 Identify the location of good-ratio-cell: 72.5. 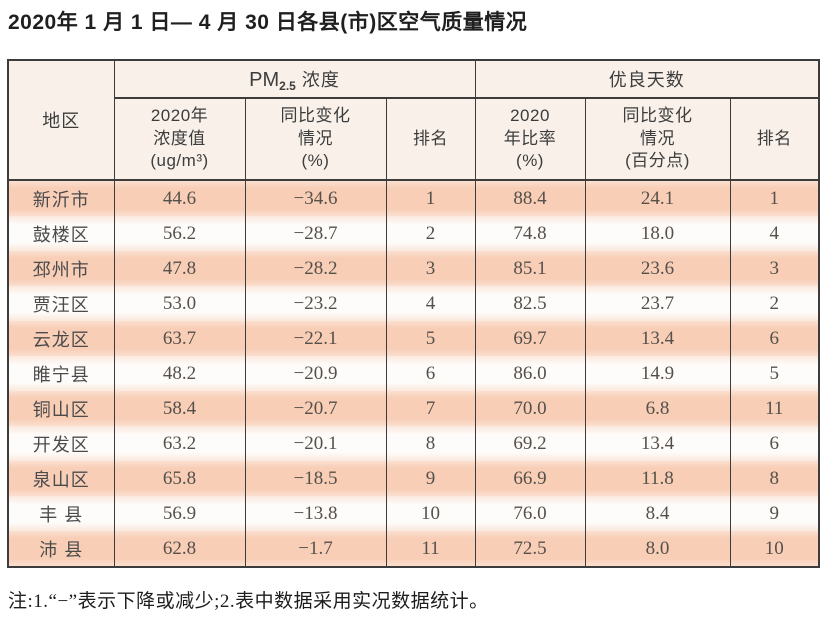
(530, 549).